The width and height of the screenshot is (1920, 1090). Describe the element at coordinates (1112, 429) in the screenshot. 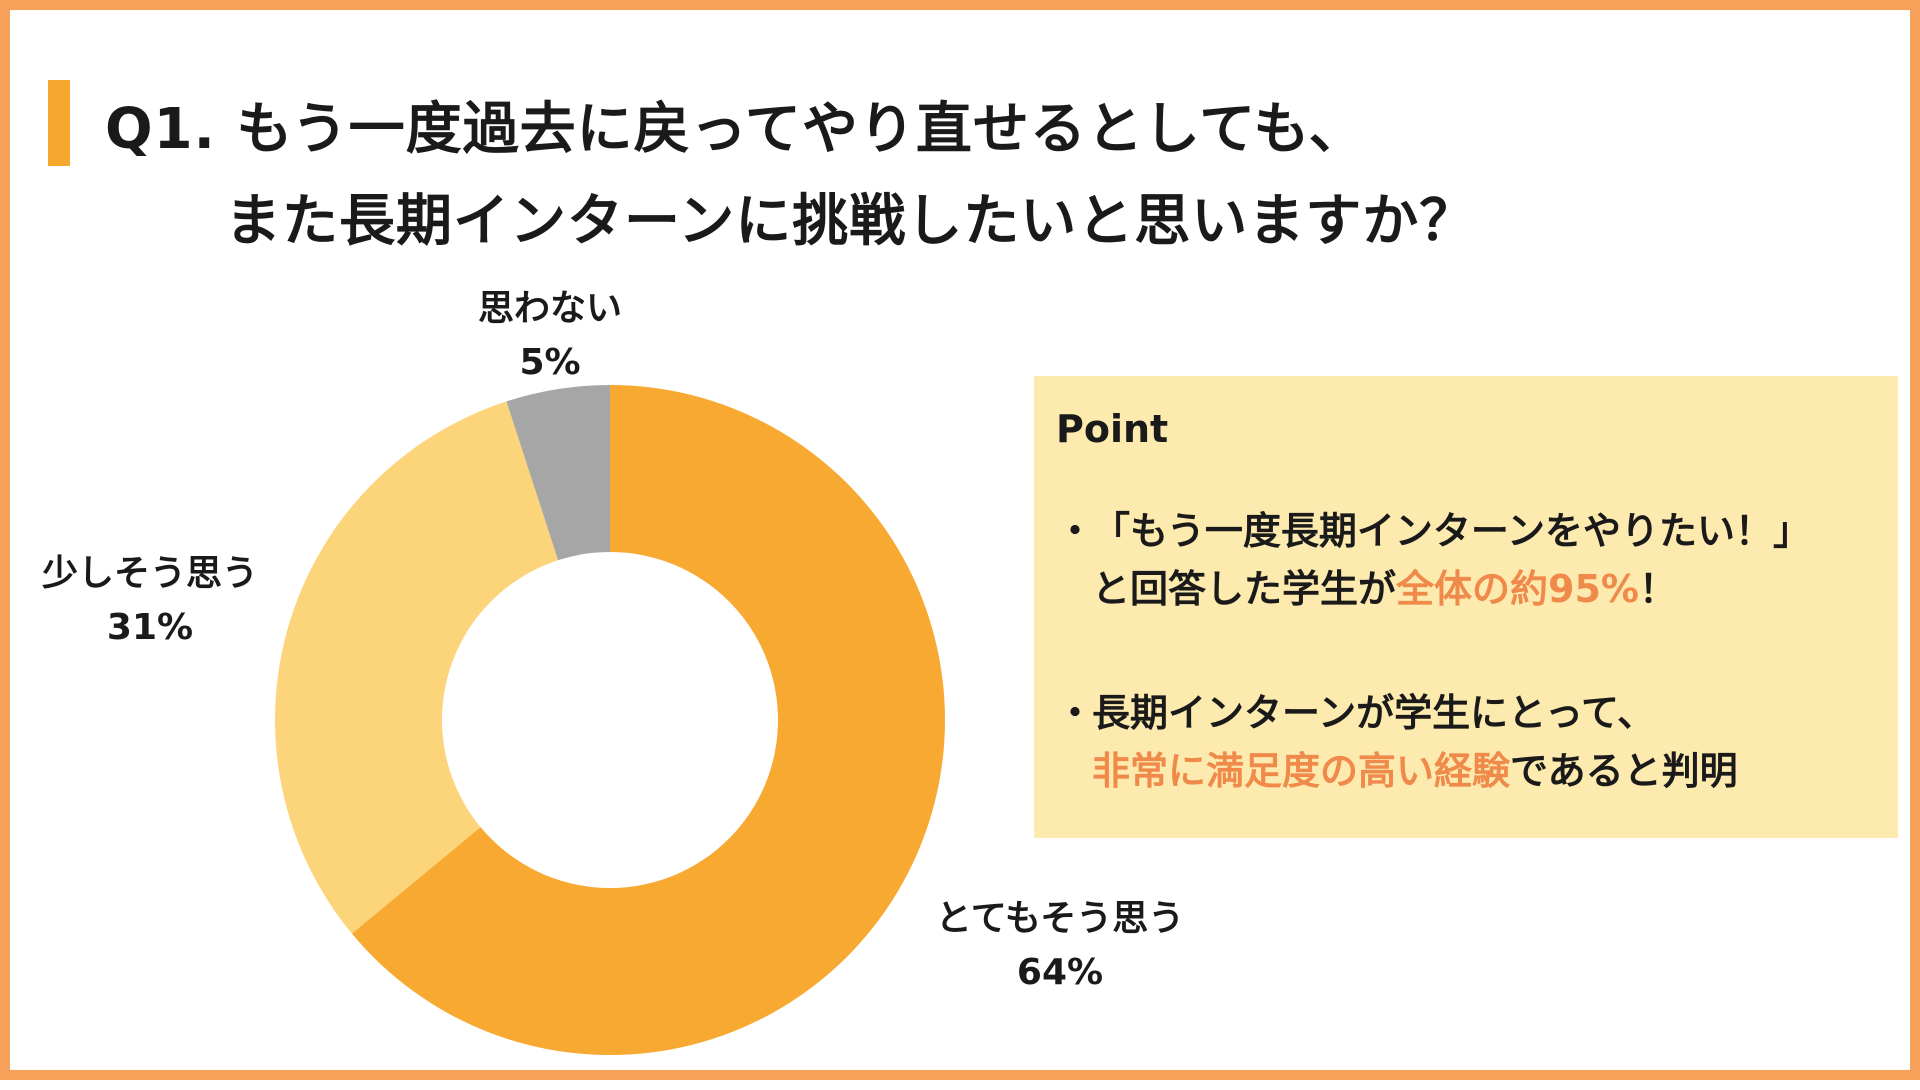

I see `point-heading: Point` at that location.